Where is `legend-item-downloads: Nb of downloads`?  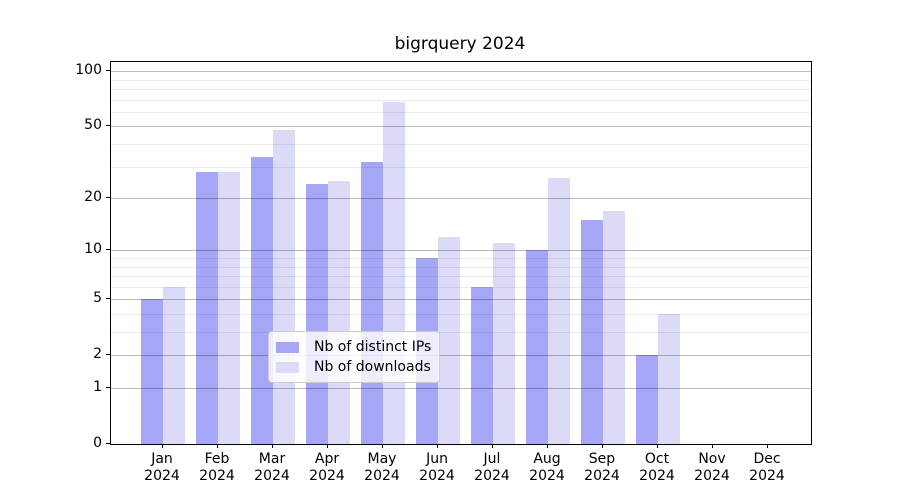
legend-item-downloads: Nb of downloads is located at coordinates (353, 367).